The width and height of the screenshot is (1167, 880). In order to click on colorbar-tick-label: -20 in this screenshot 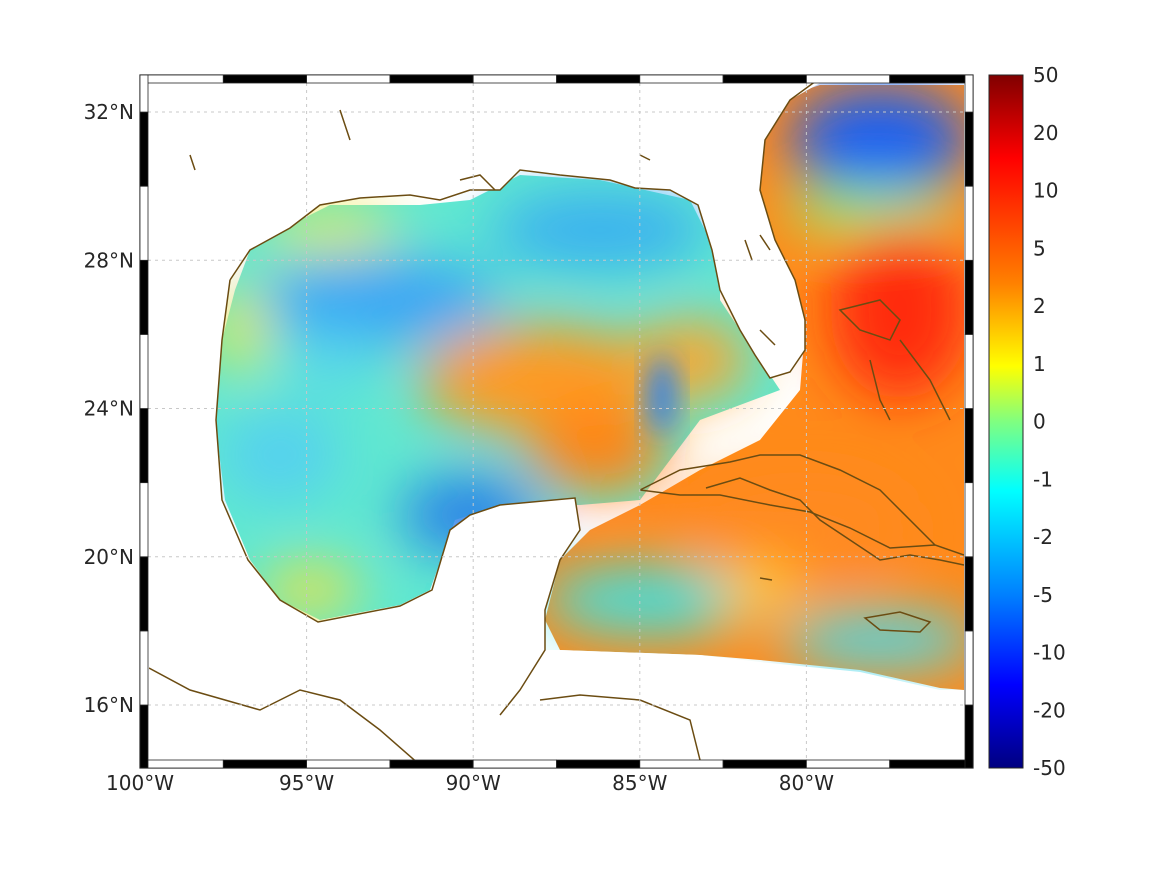, I will do `click(1049, 710)`.